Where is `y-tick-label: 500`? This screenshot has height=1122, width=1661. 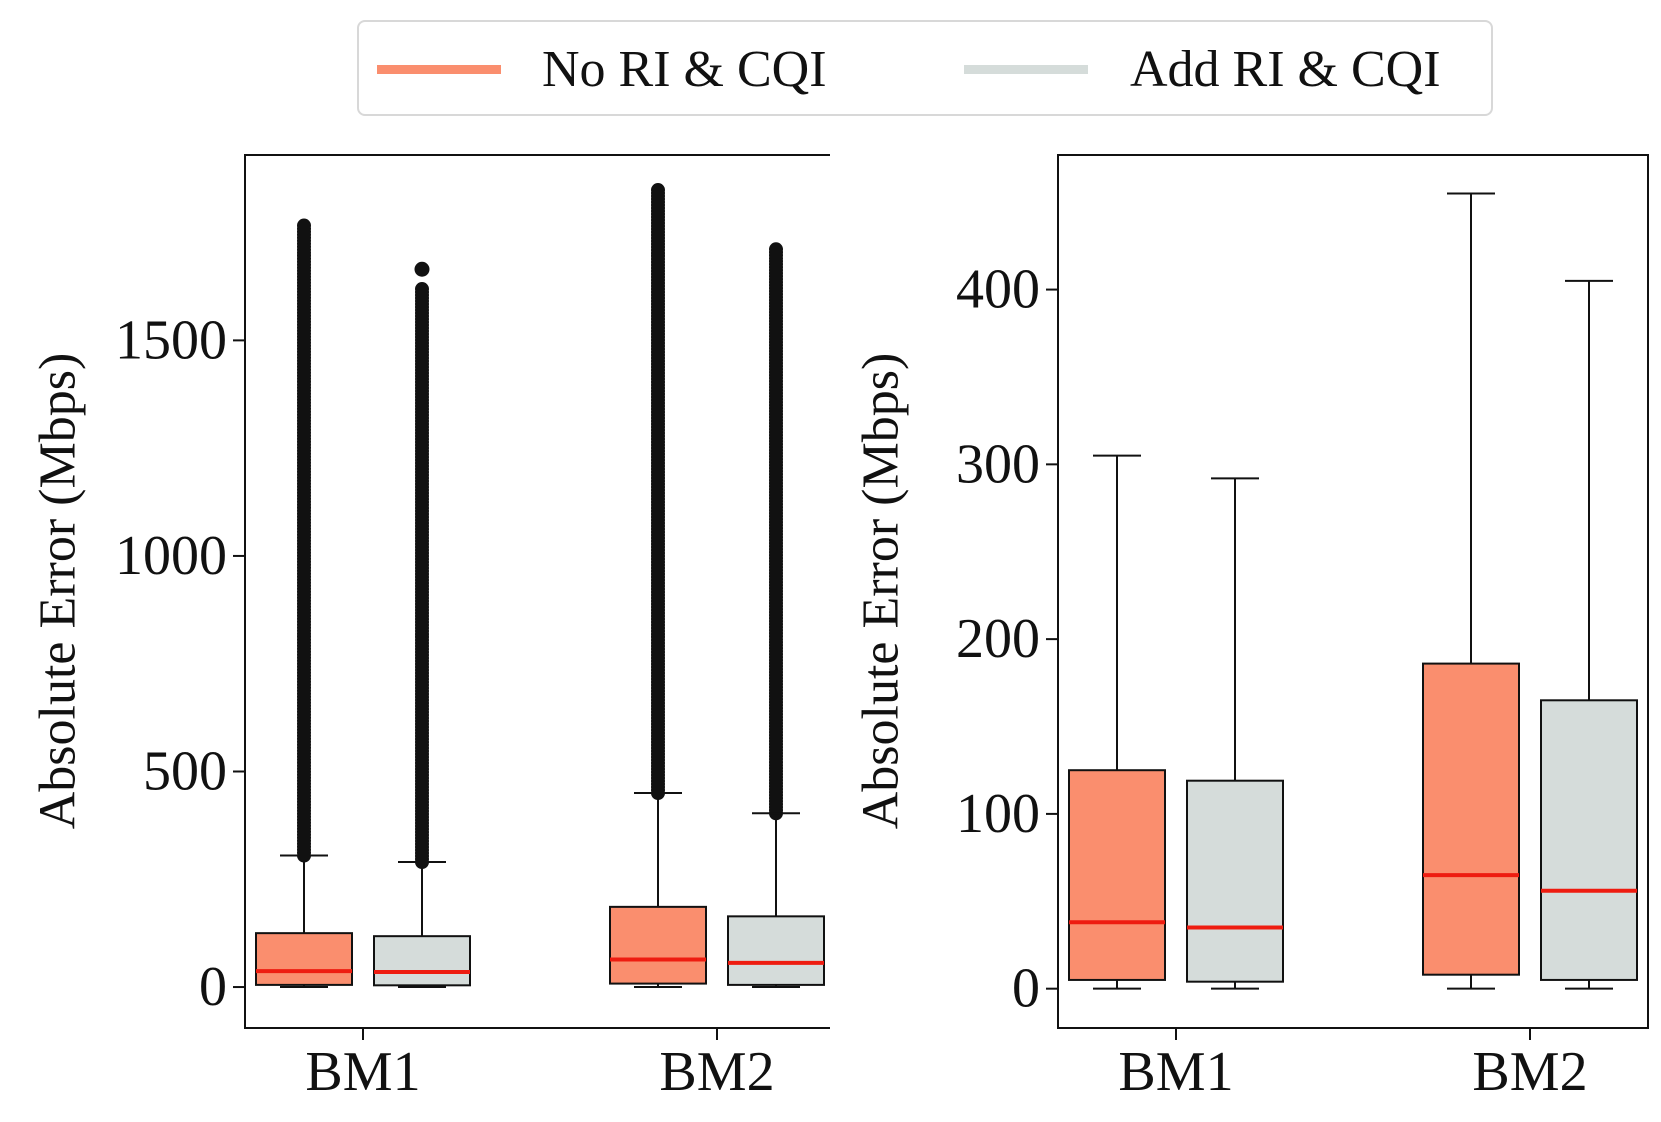 y-tick-label: 500 is located at coordinates (185, 771).